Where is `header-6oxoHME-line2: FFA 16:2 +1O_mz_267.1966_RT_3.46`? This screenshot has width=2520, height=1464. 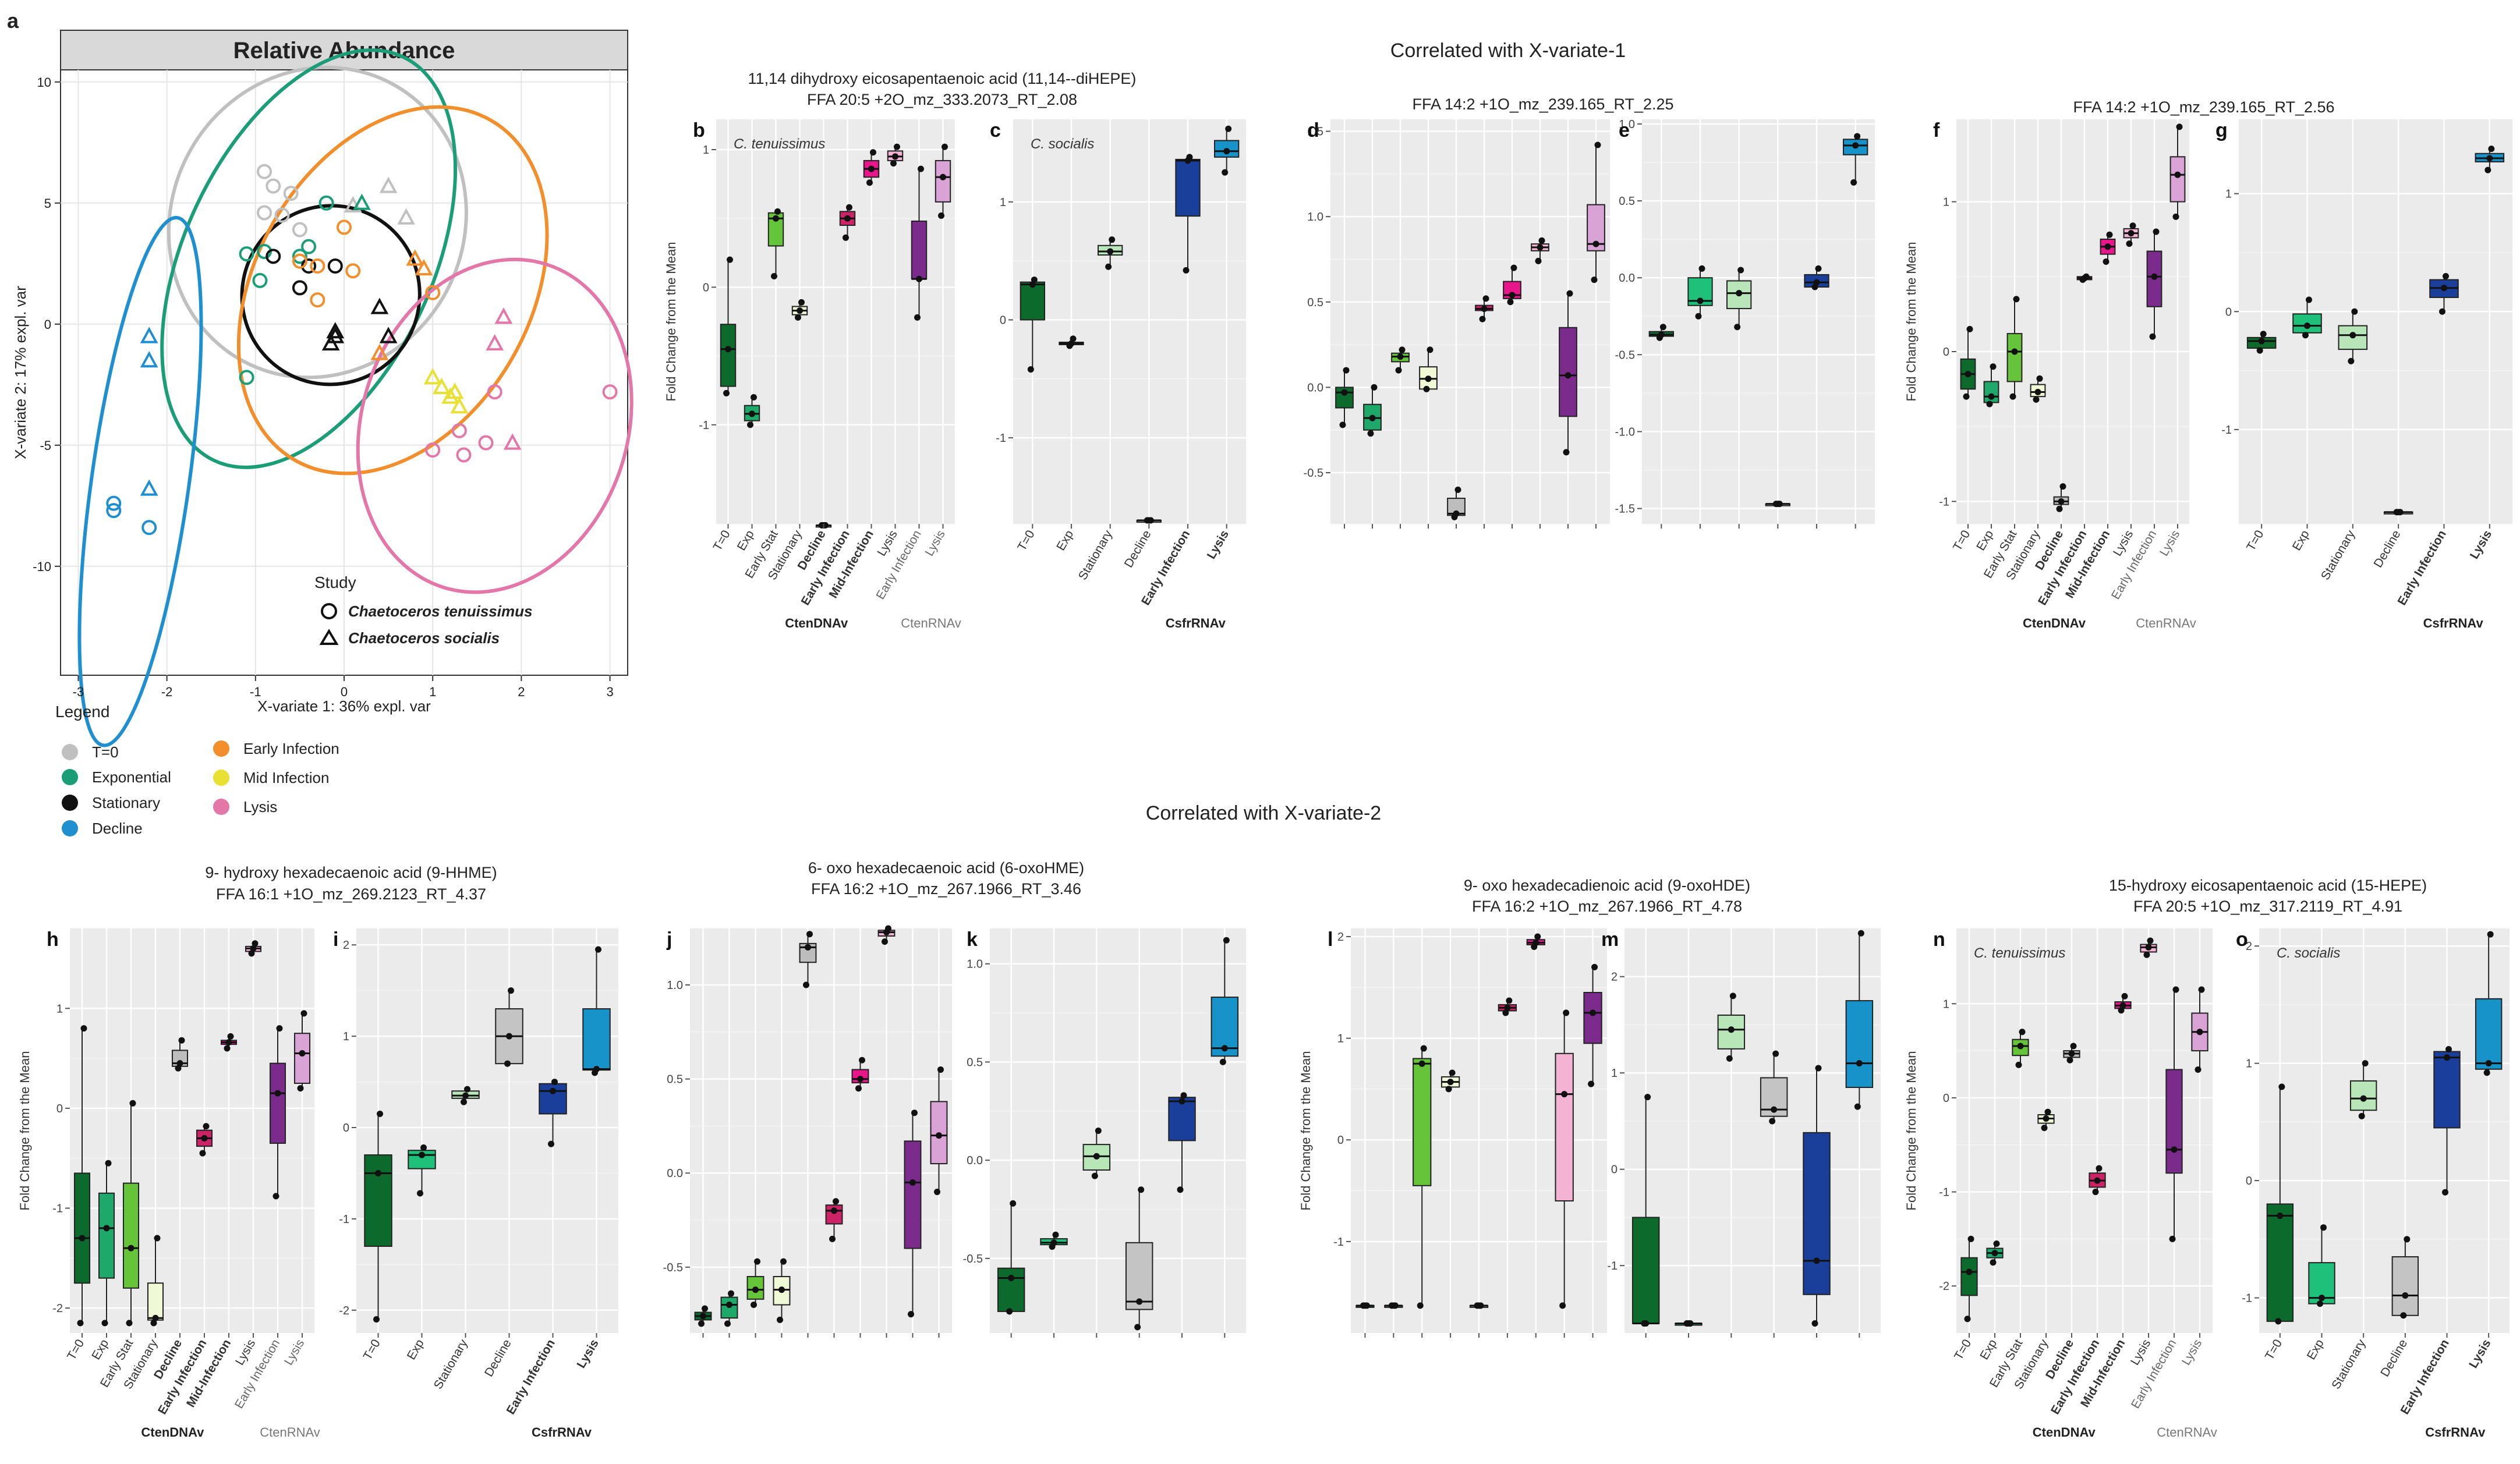
header-6oxoHME-line2: FFA 16:2 +1O_mz_267.1966_RT_3.46 is located at coordinates (946, 889).